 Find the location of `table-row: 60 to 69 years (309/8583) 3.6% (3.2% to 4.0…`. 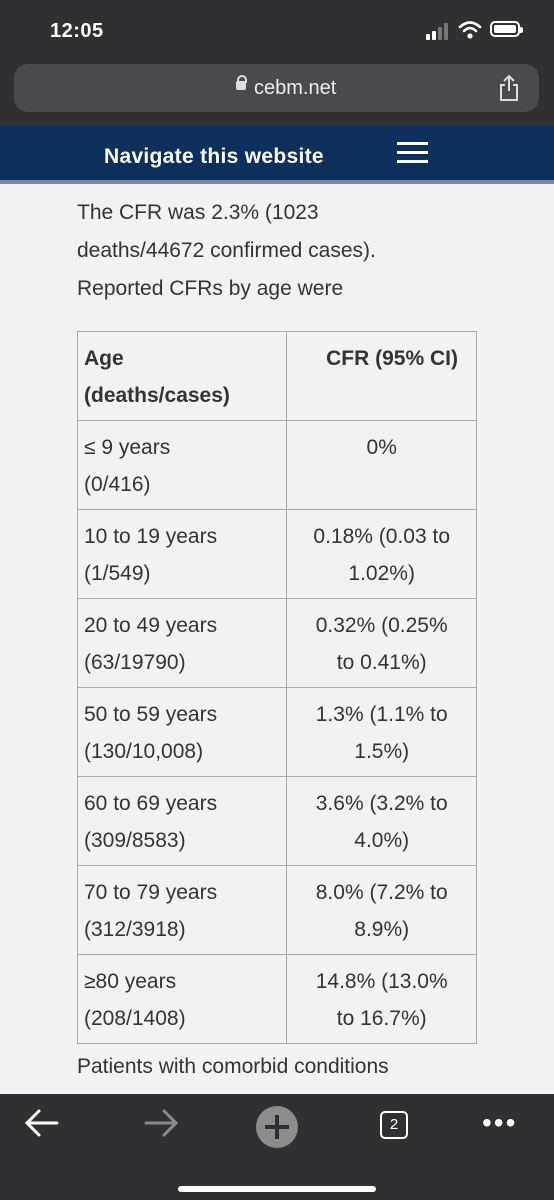

table-row: 60 to 69 years (309/8583) 3.6% (3.2% to 4.0… is located at coordinates (276, 821).